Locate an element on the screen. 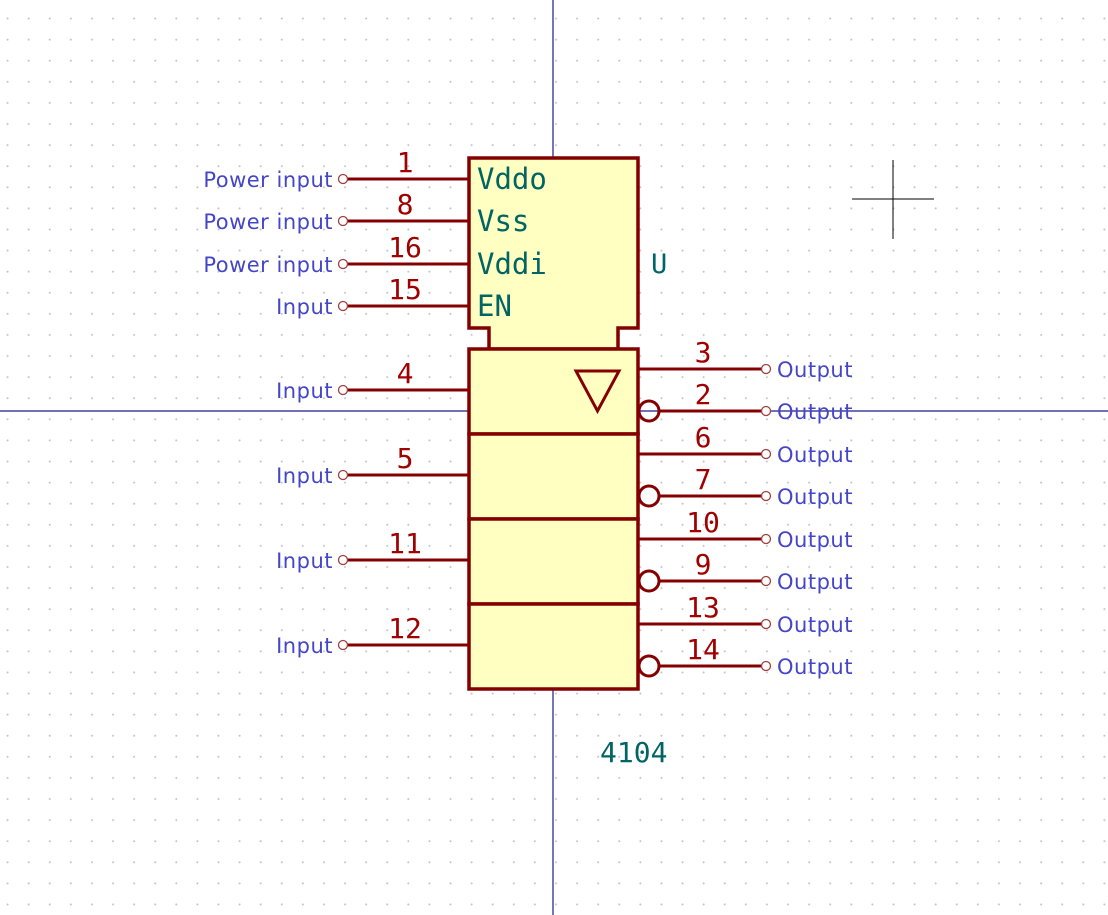 The image size is (1108, 915). pin-name: Vddi is located at coordinates (512, 264).